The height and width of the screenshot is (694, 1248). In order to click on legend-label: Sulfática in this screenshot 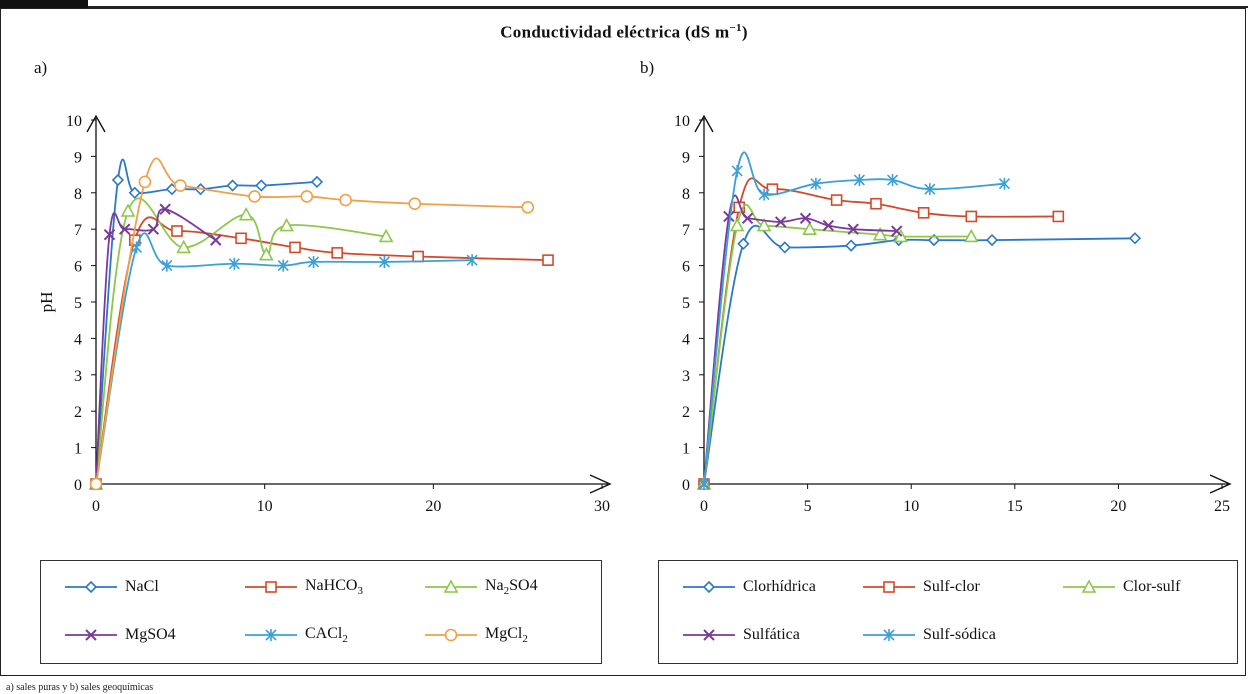, I will do `click(771, 635)`.